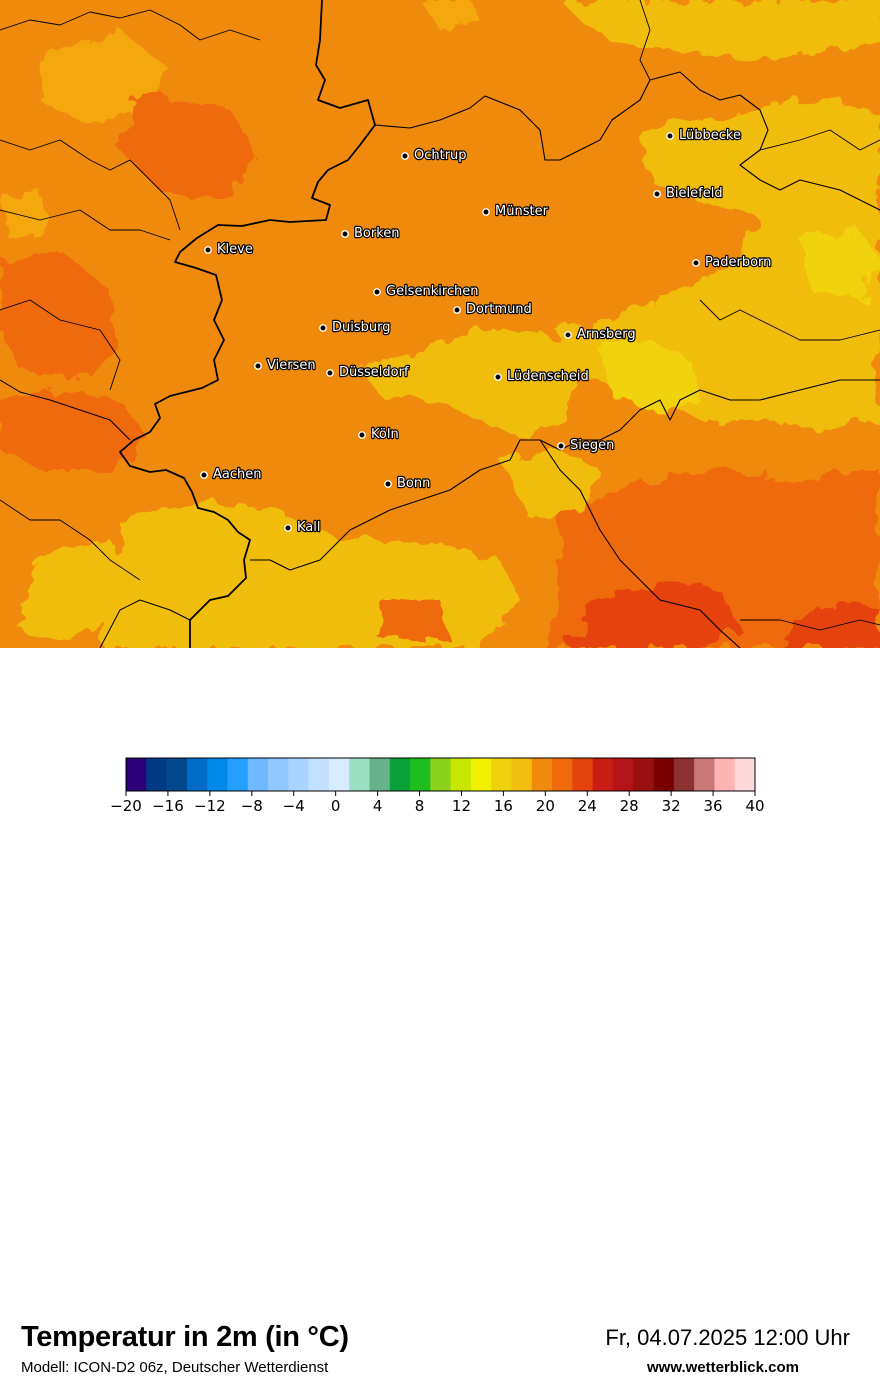 The height and width of the screenshot is (1376, 880). Describe the element at coordinates (294, 806) in the screenshot. I see `color-scale-tick-label: −4` at that location.